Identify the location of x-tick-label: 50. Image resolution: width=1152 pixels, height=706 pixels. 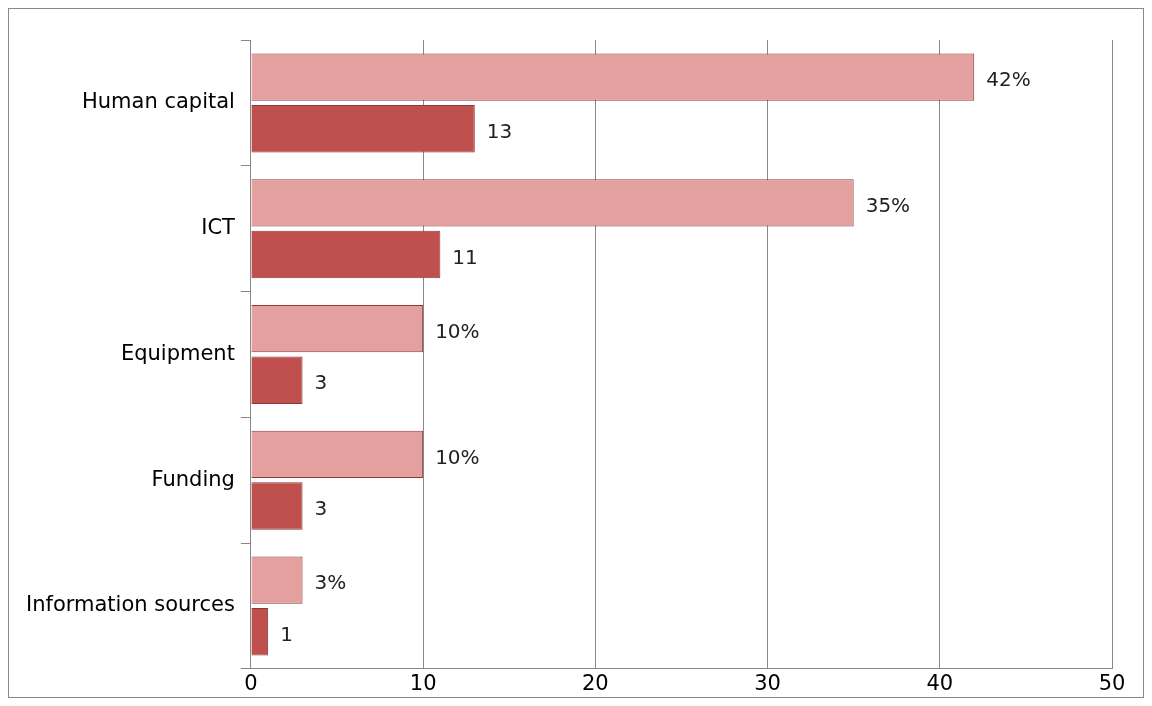
(1112, 682).